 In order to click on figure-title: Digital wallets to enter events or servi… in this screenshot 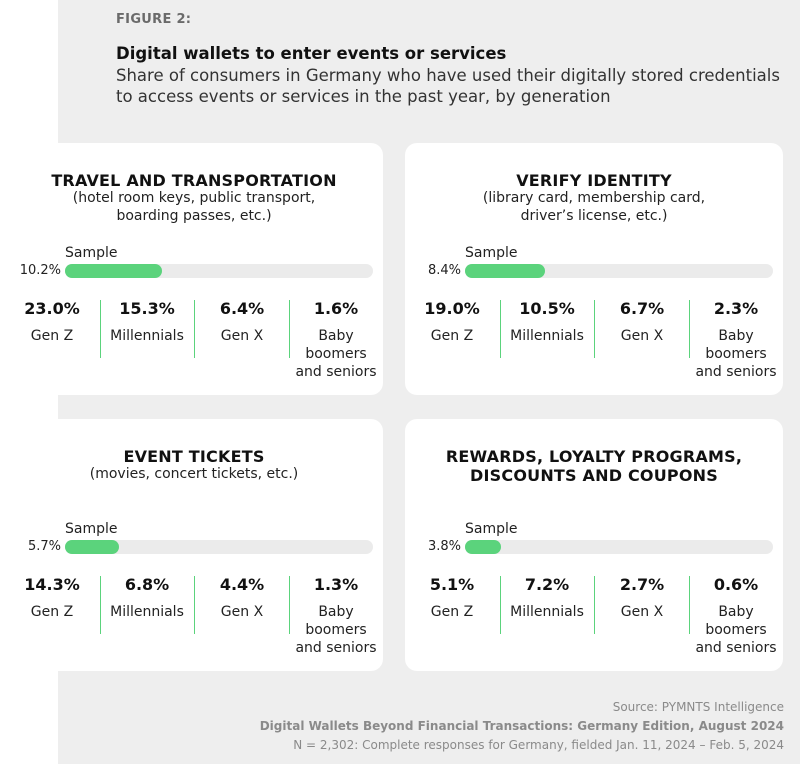, I will do `click(311, 53)`.